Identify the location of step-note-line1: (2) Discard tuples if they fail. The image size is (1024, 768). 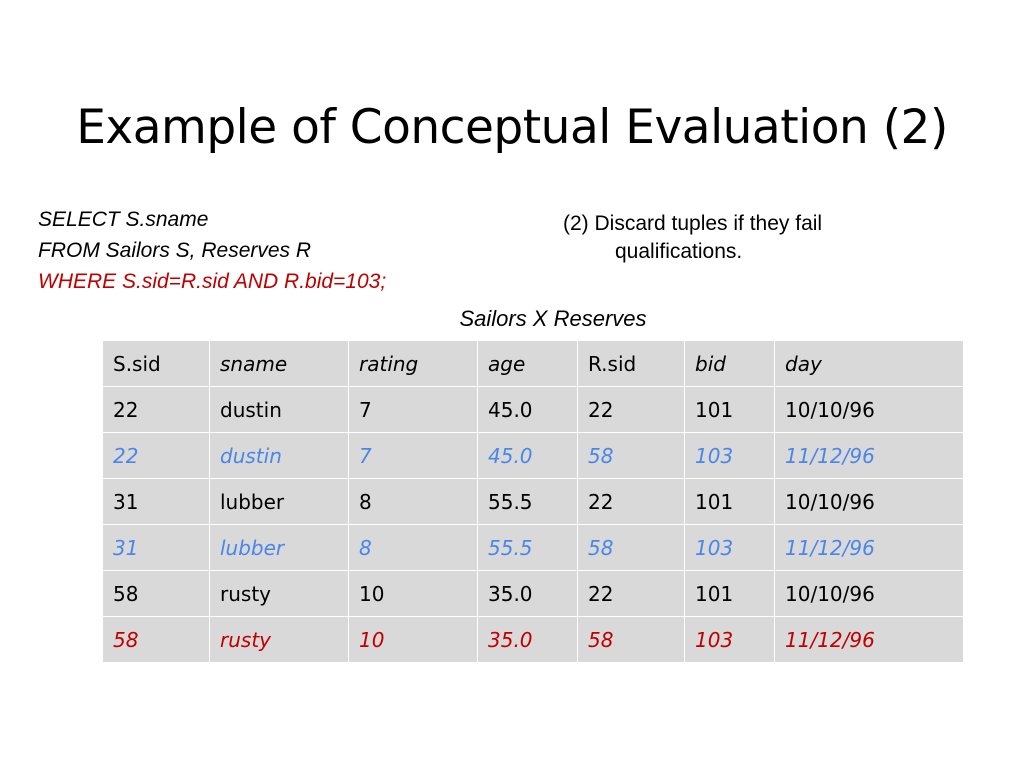
(693, 223).